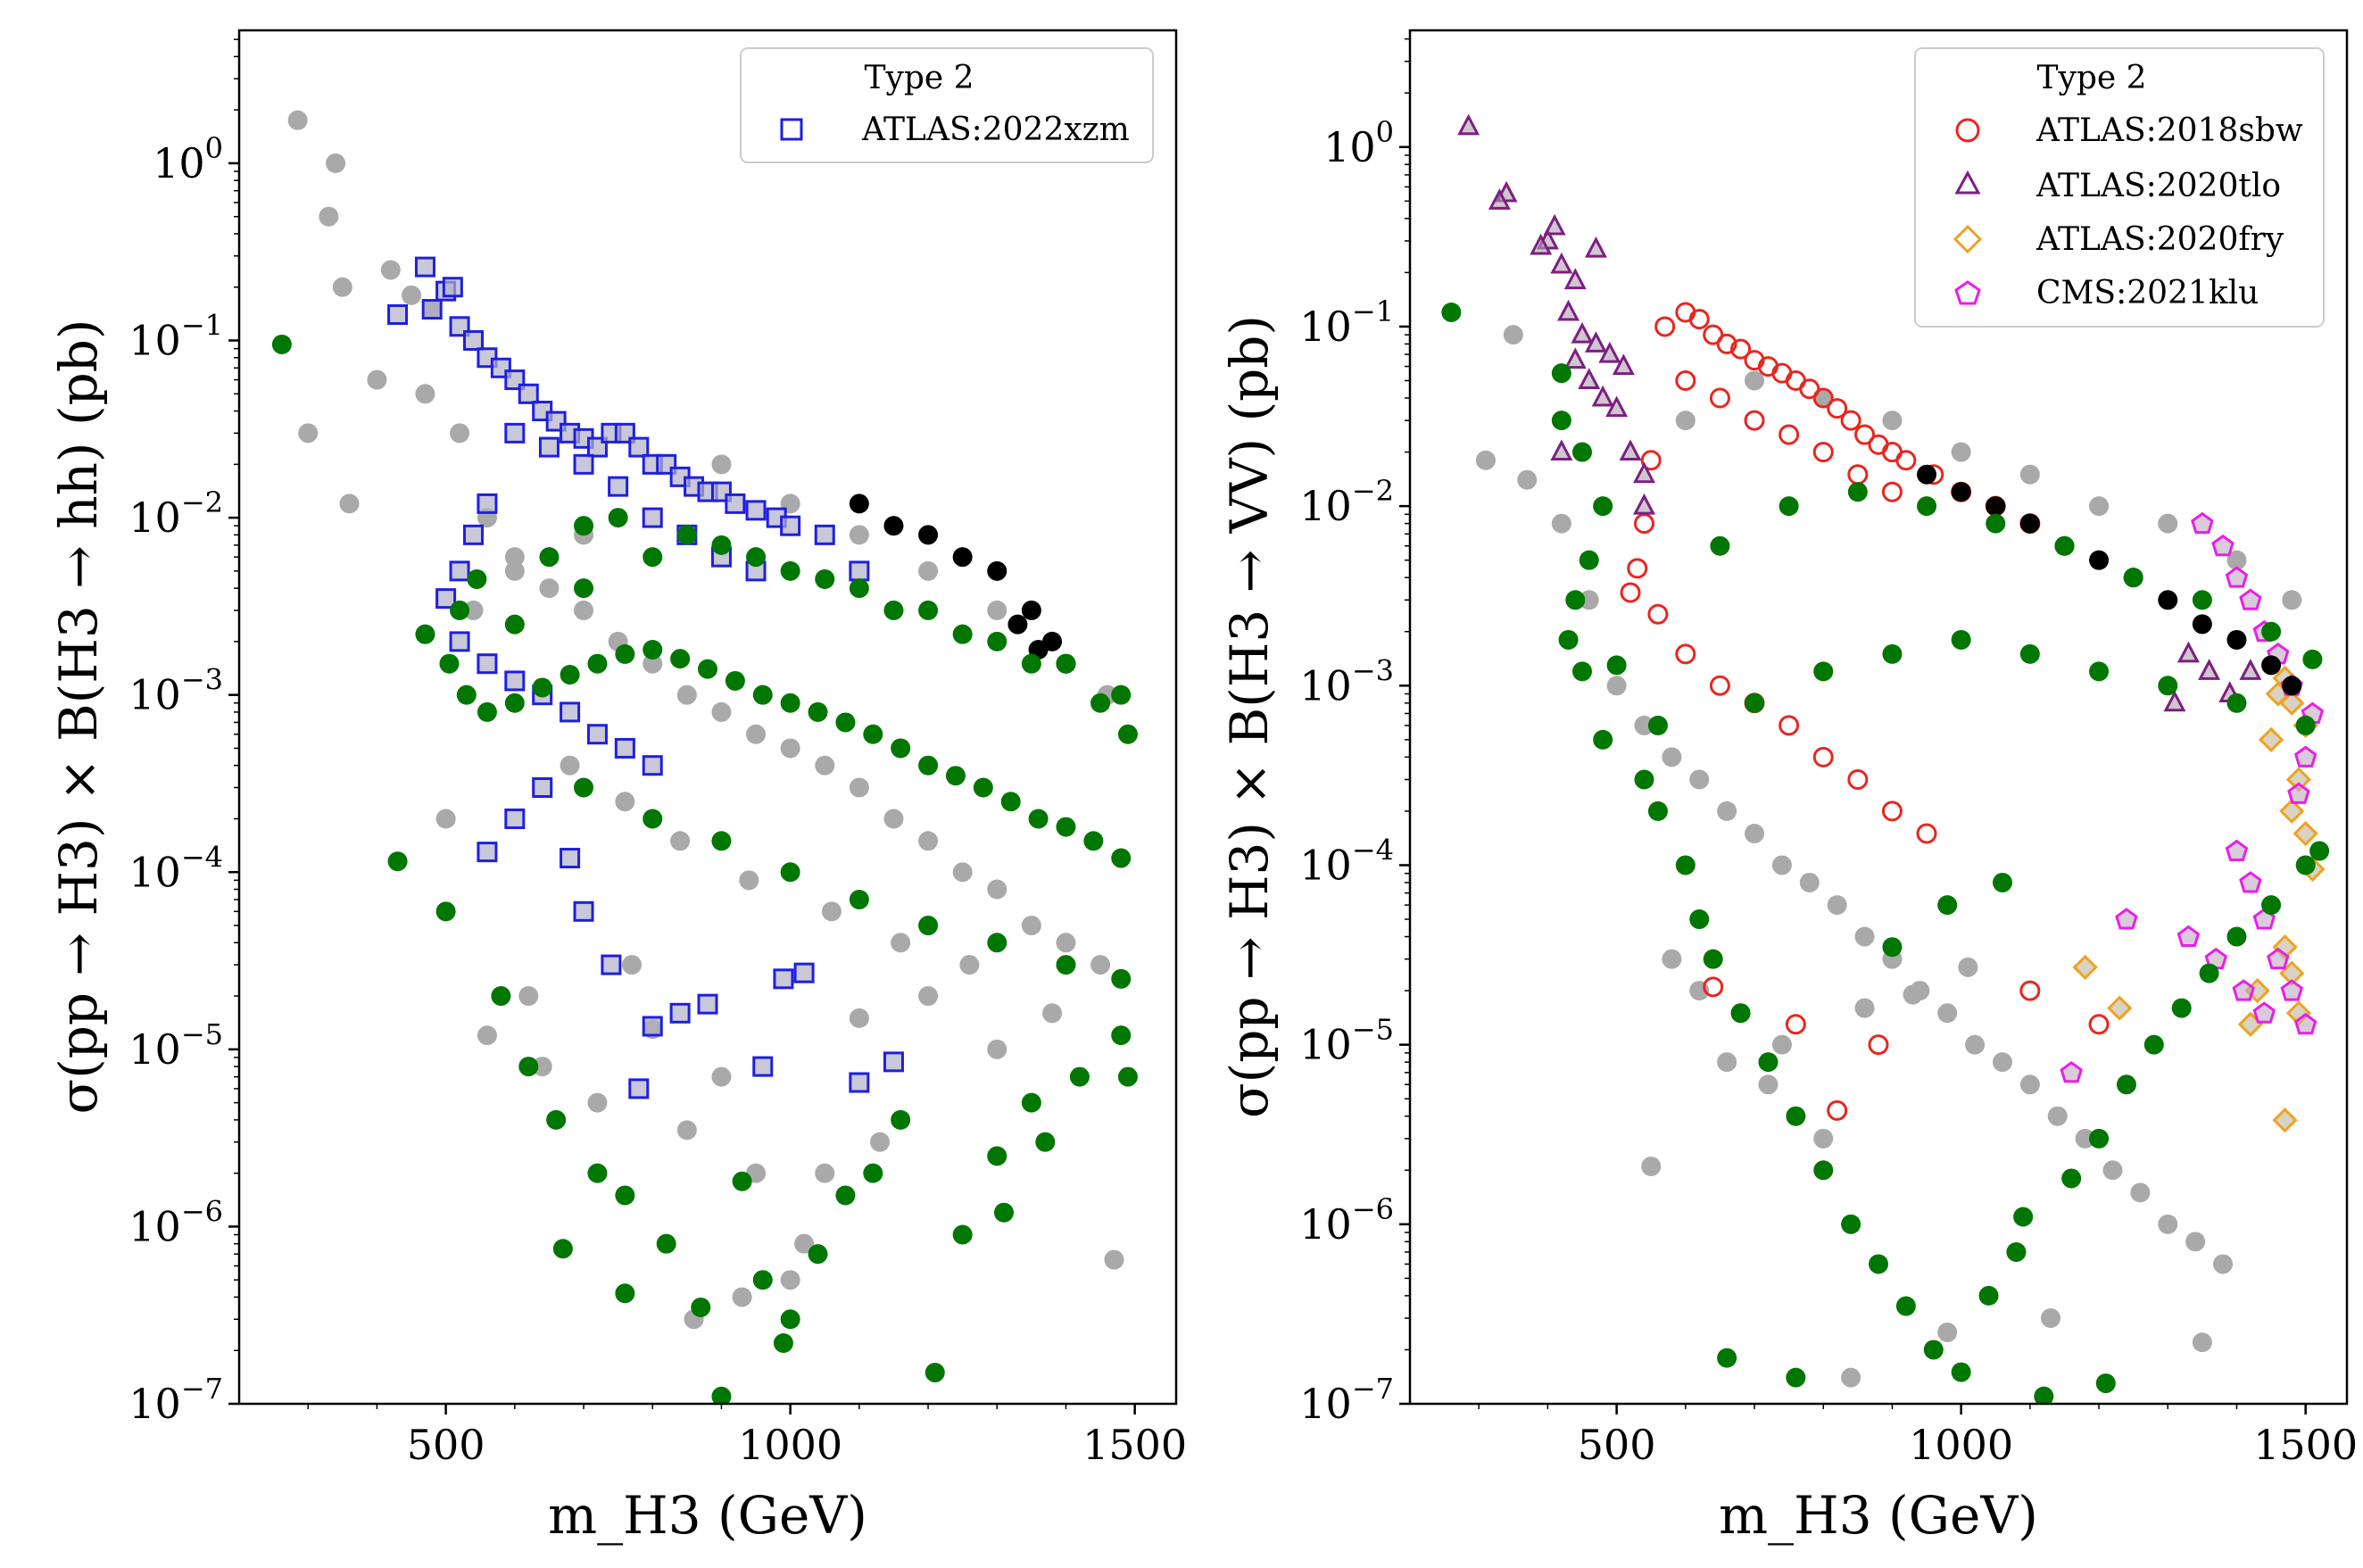 The width and height of the screenshot is (2363, 1568). What do you see at coordinates (176, 1045) in the screenshot?
I see `y-tick-label-0-5: 10⁻⁵` at bounding box center [176, 1045].